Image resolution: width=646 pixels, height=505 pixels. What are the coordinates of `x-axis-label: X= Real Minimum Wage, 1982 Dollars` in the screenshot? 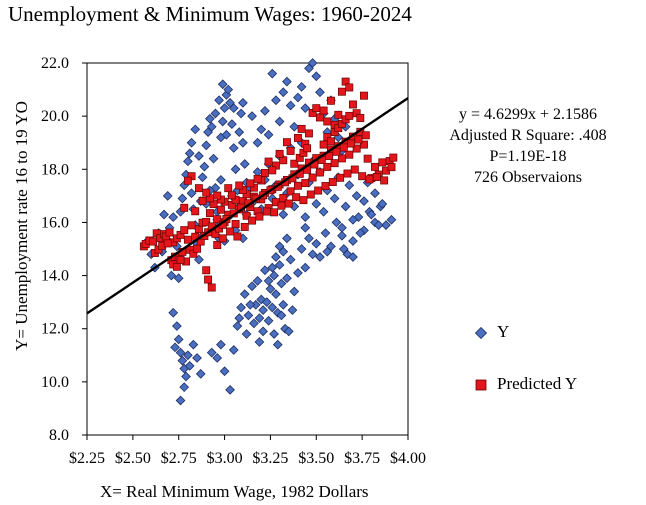 It's located at (234, 491).